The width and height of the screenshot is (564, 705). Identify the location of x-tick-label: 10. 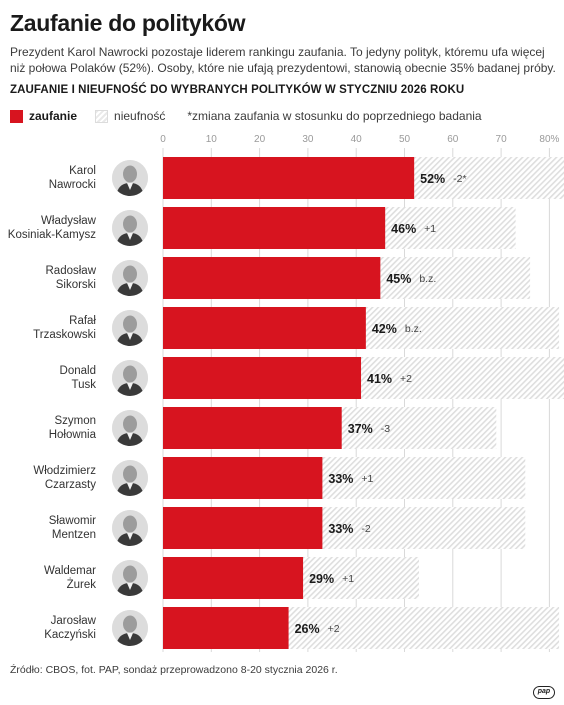
(212, 139).